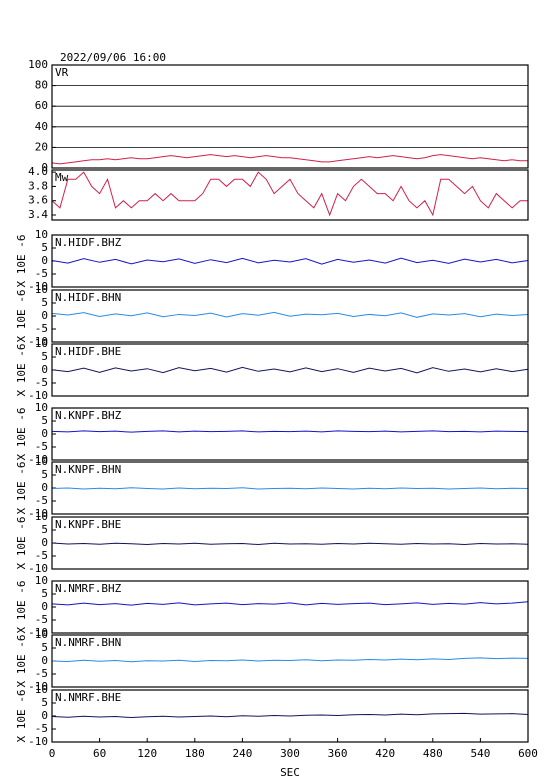 The width and height of the screenshot is (554, 781). Describe the element at coordinates (38, 185) in the screenshot. I see `y-tick-label: 3.8` at that location.